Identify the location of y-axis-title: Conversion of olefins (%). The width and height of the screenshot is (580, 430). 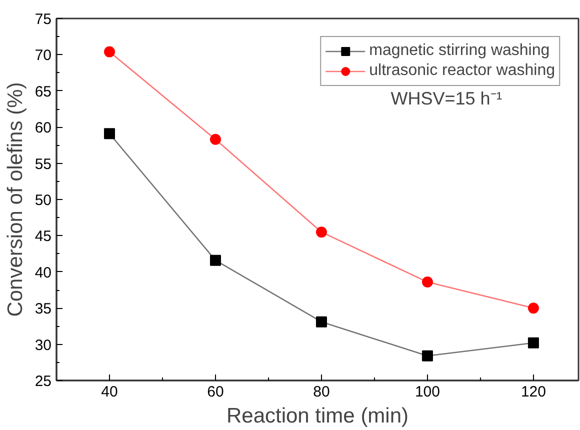
(15, 199).